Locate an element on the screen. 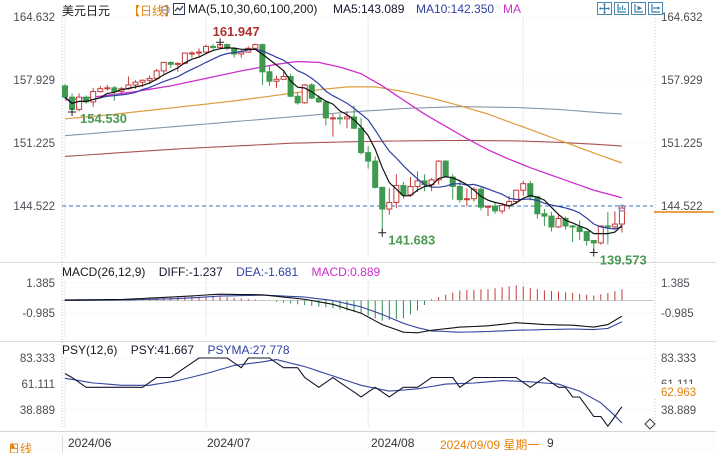 The height and width of the screenshot is (453, 716). ma-more-label: MA is located at coordinates (512, 9).